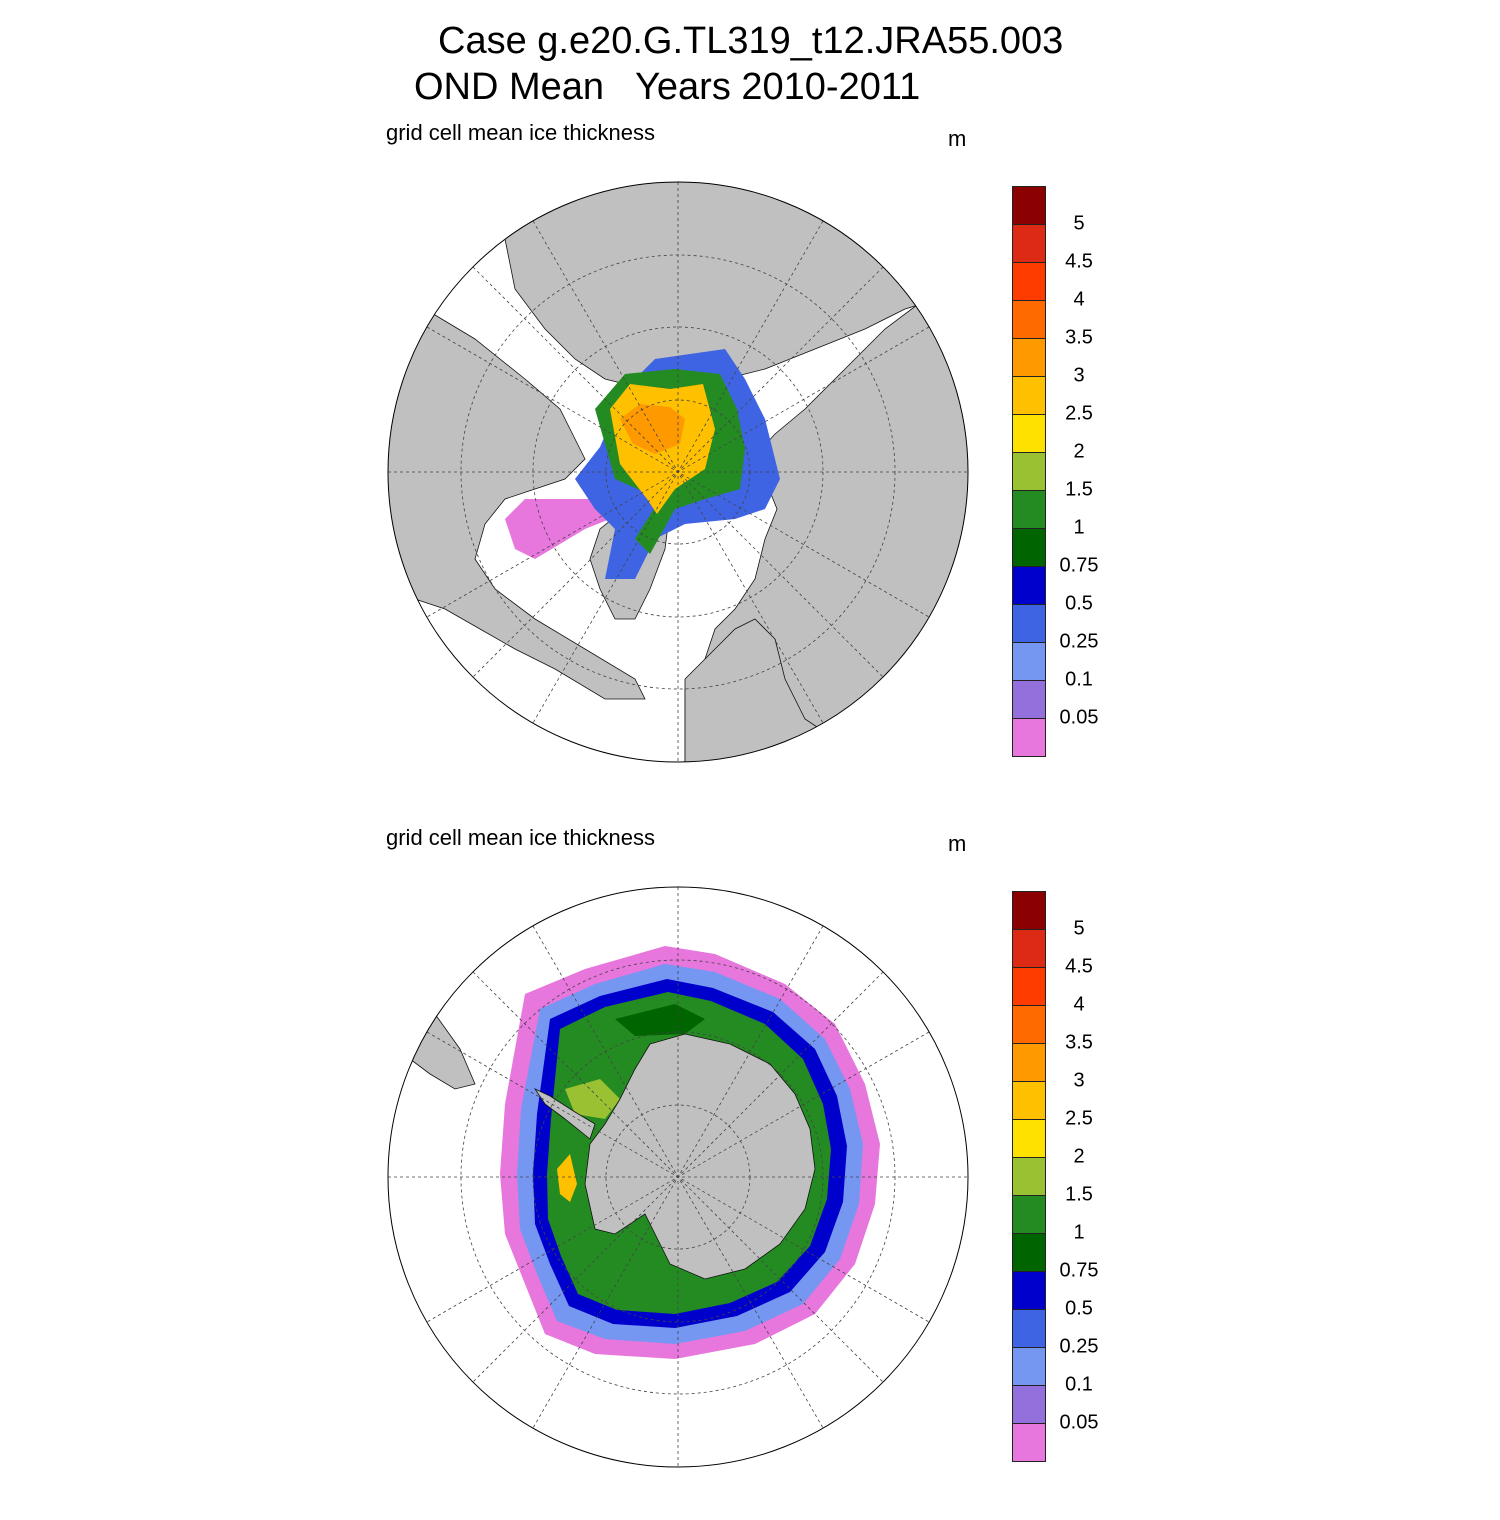  I want to click on south-variable-label: grid cell mean ice thickness, so click(521, 837).